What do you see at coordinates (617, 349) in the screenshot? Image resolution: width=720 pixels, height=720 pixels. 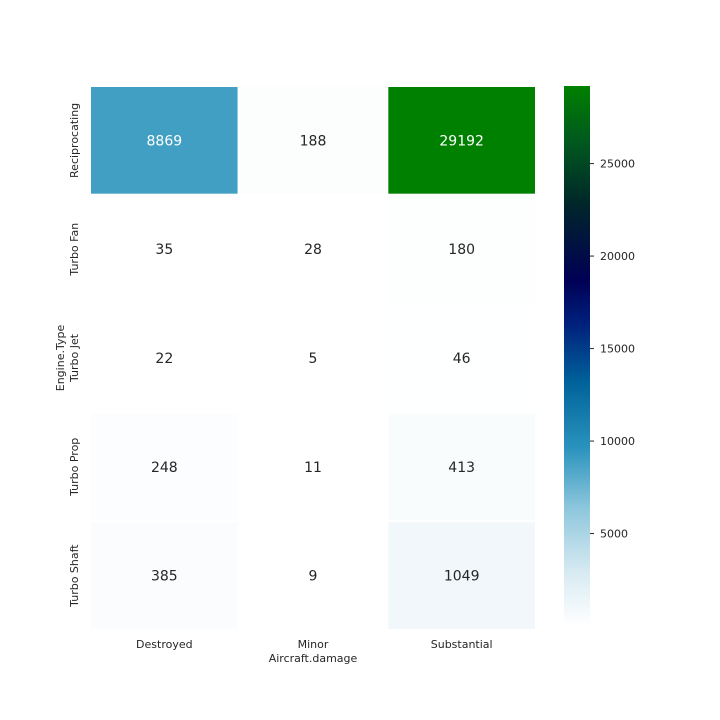 I see `colorbar-tick-label: 15000` at bounding box center [617, 349].